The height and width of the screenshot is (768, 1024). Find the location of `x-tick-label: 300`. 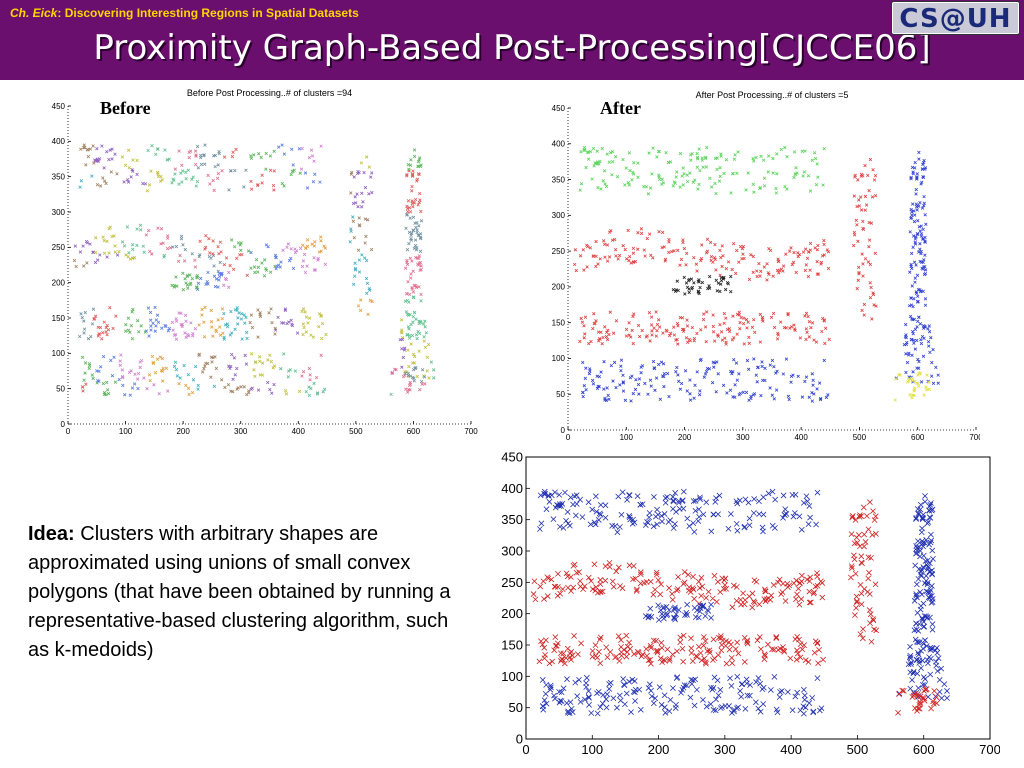

x-tick-label: 300 is located at coordinates (241, 431).